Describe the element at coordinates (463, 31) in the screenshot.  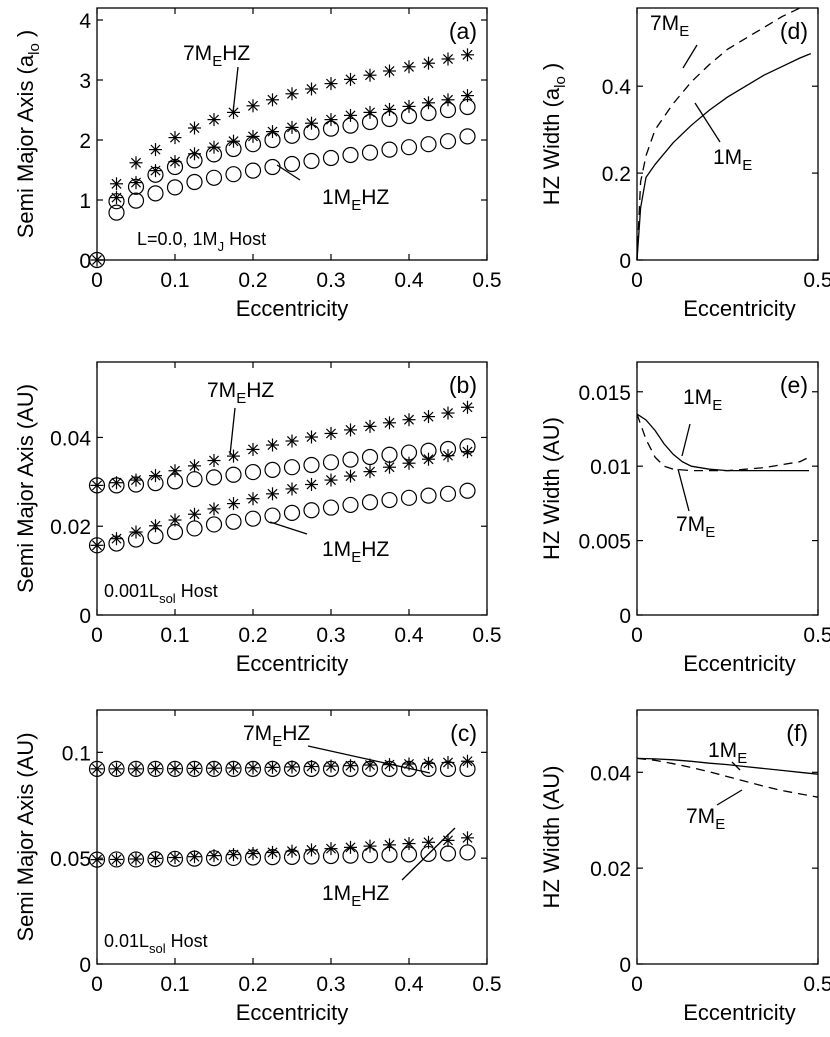
I see `panel-label: (a)` at that location.